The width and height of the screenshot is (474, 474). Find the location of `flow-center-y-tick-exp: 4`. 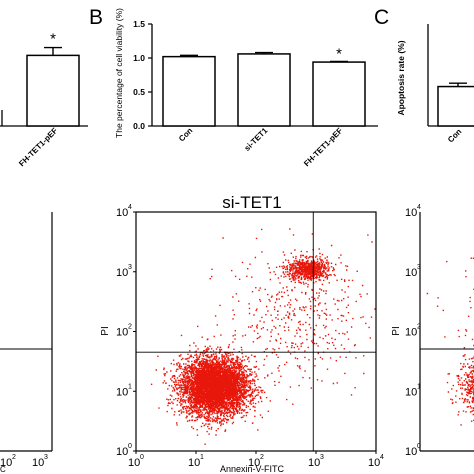

flow-center-y-tick-exp: 4 is located at coordinates (130, 207).